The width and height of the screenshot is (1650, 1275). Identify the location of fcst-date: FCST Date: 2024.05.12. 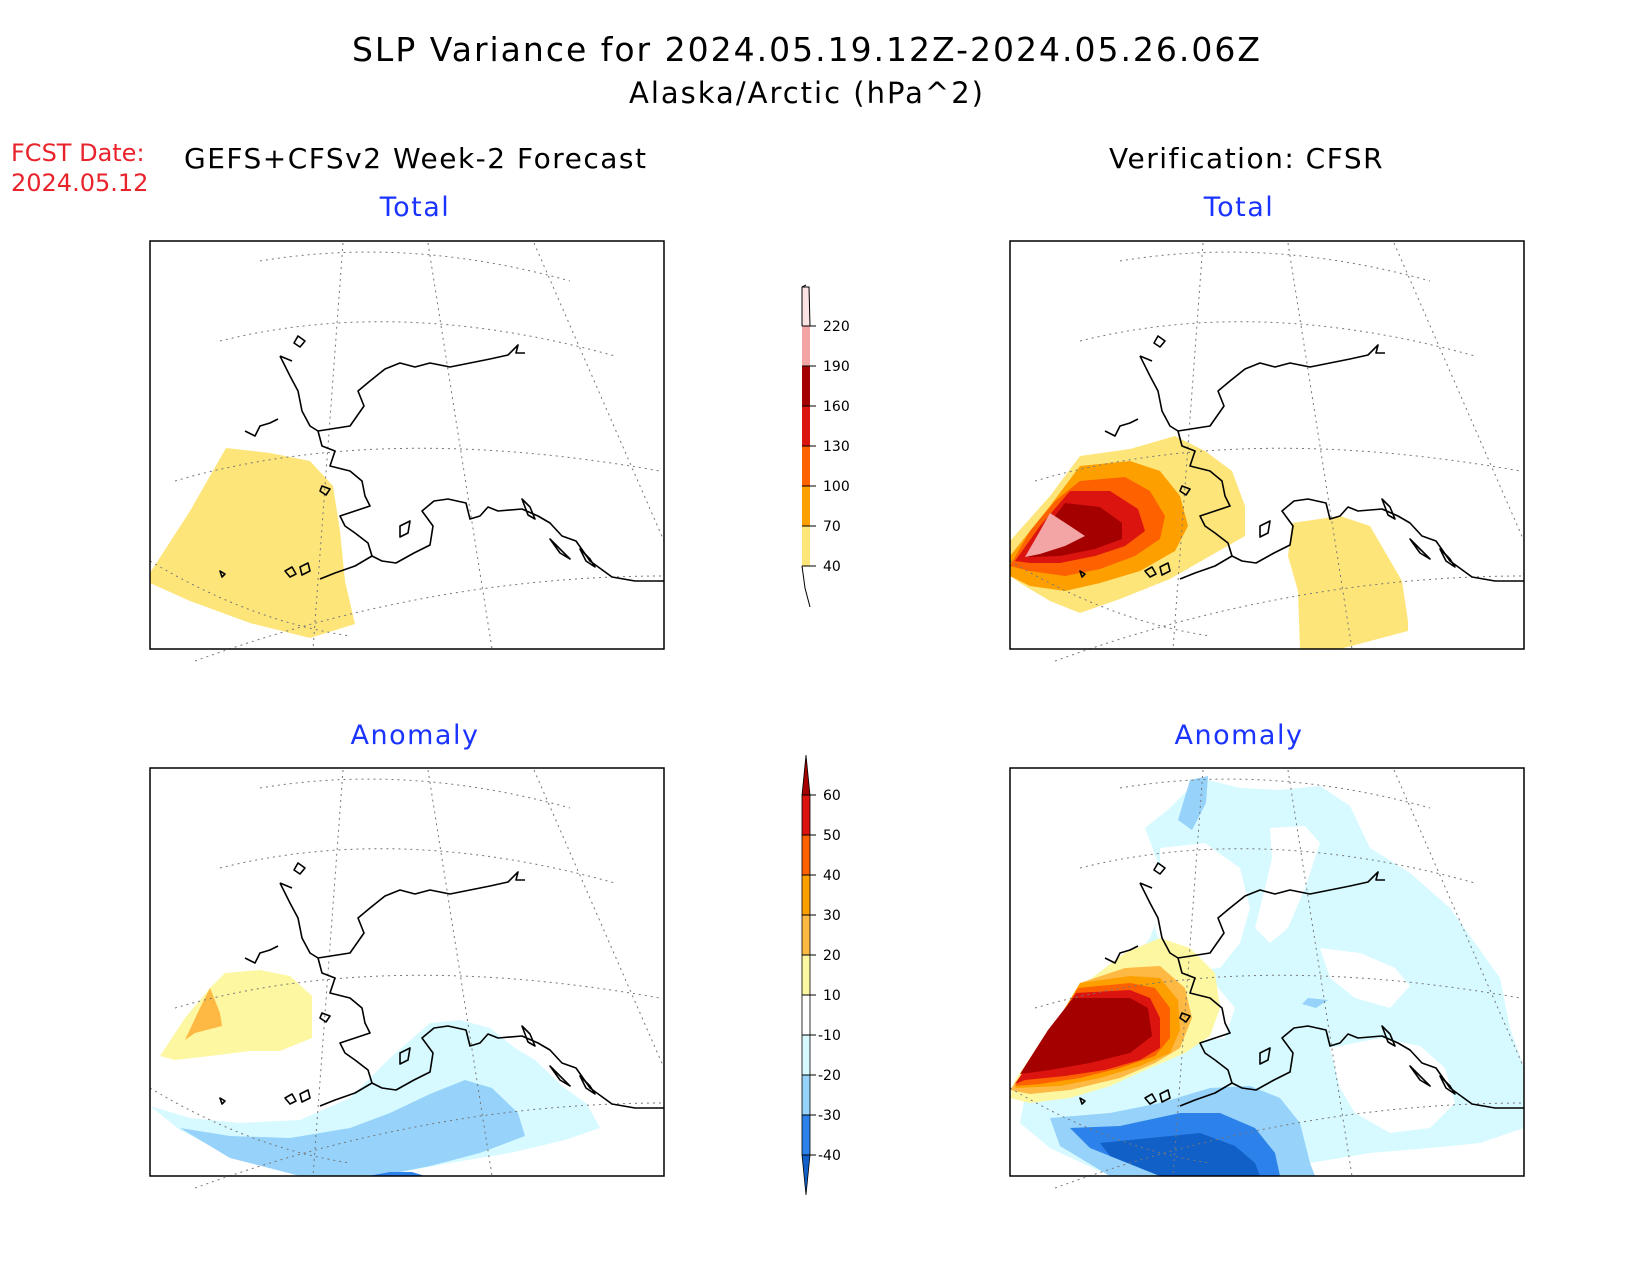
(79, 168).